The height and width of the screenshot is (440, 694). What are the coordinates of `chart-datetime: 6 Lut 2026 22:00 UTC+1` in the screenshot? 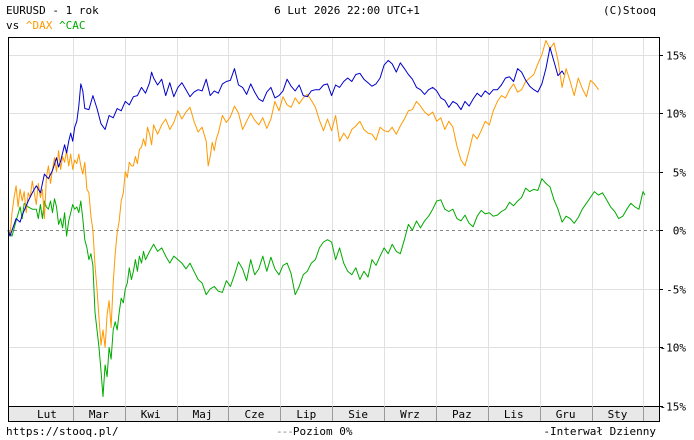 It's located at (347, 10).